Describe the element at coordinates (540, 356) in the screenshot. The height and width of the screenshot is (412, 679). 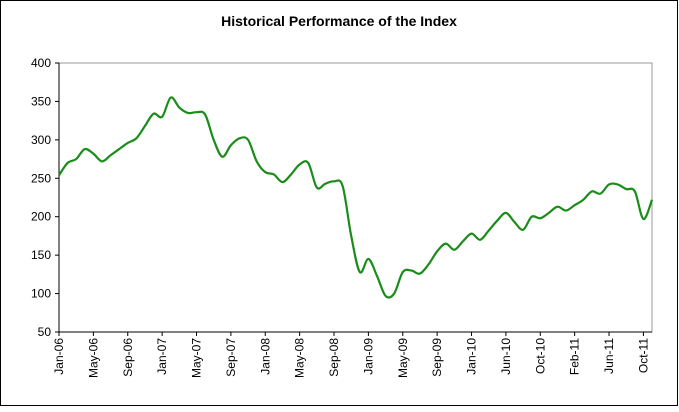
I see `x-tick-label: Oct-10` at that location.